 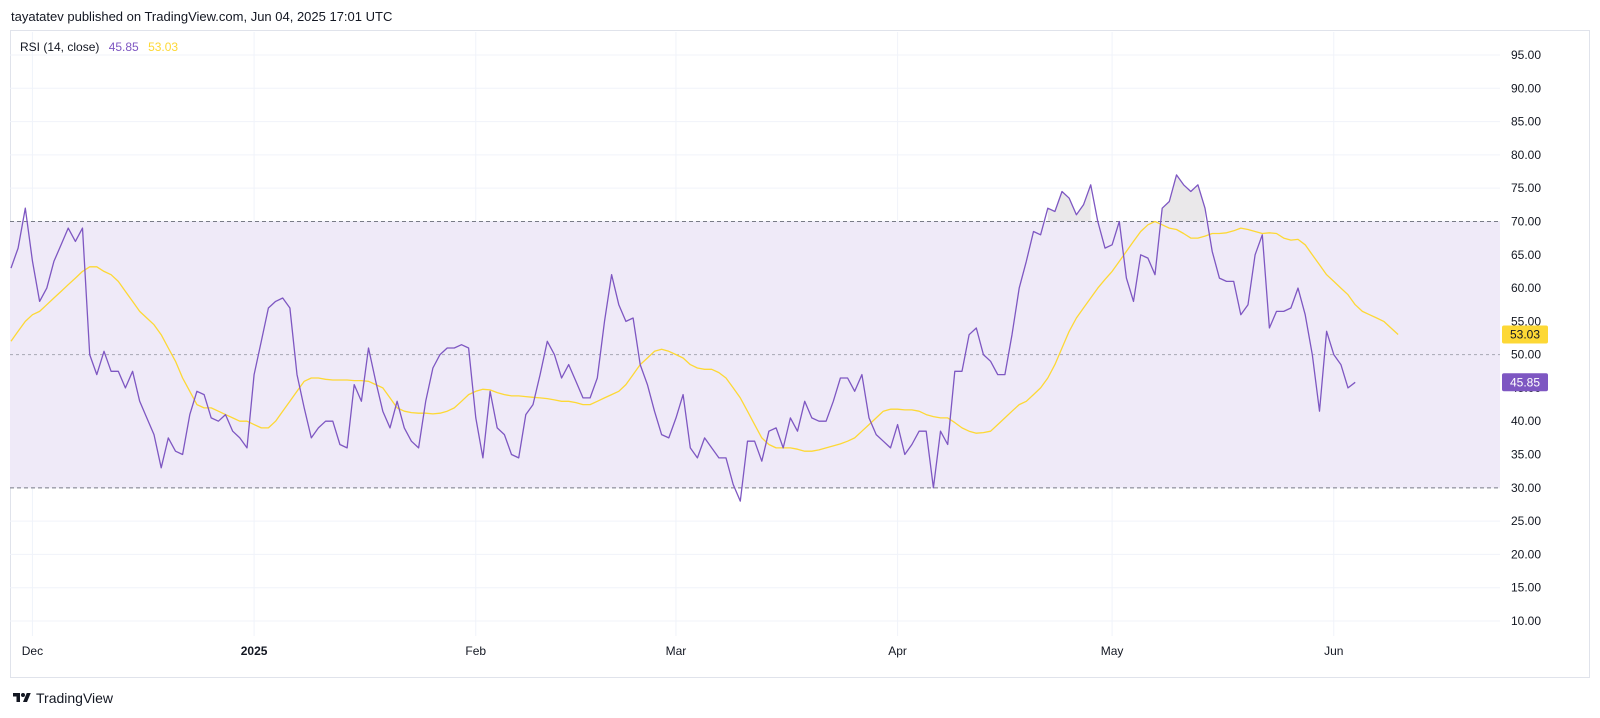 I want to click on x-tick-label: 2025, so click(x=254, y=651).